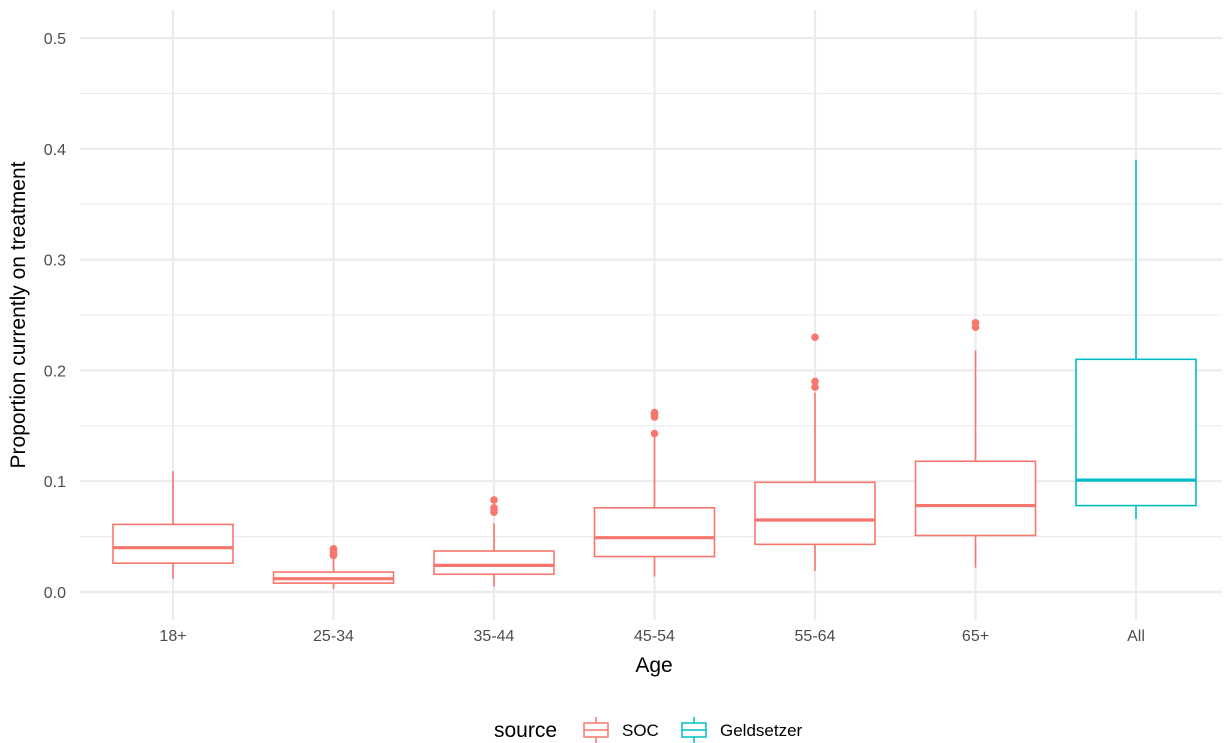 The width and height of the screenshot is (1225, 743). Describe the element at coordinates (55, 371) in the screenshot. I see `y-tick-label: 0.2` at that location.